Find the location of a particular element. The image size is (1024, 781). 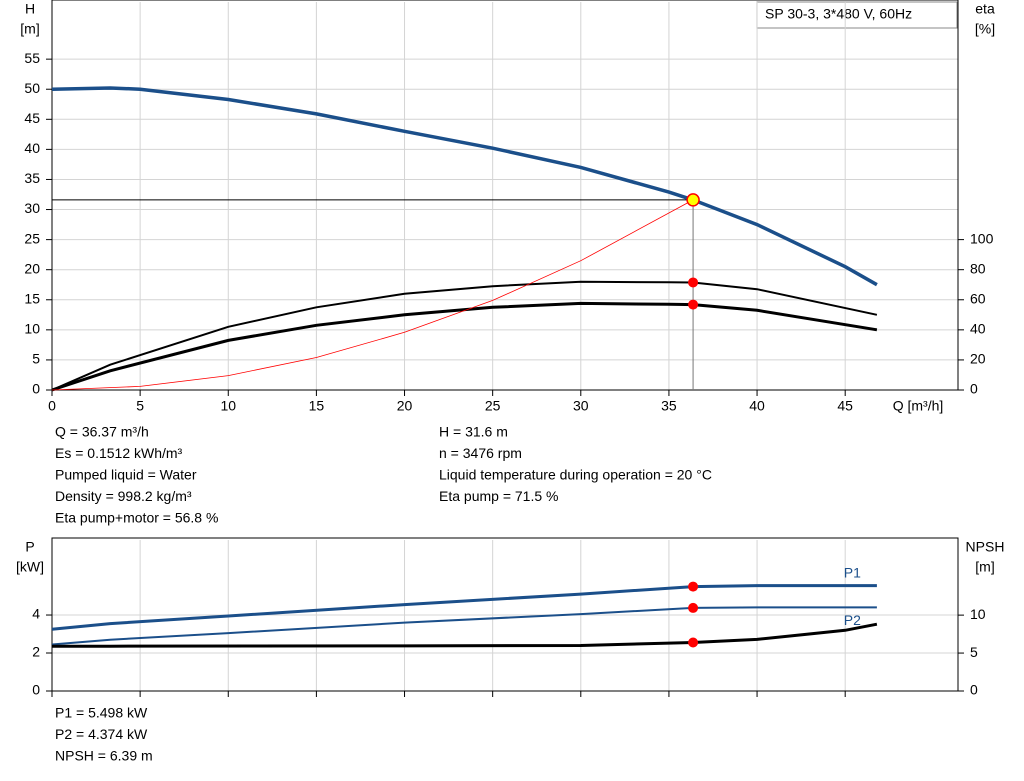

x-tick-label: 15 is located at coordinates (317, 406).